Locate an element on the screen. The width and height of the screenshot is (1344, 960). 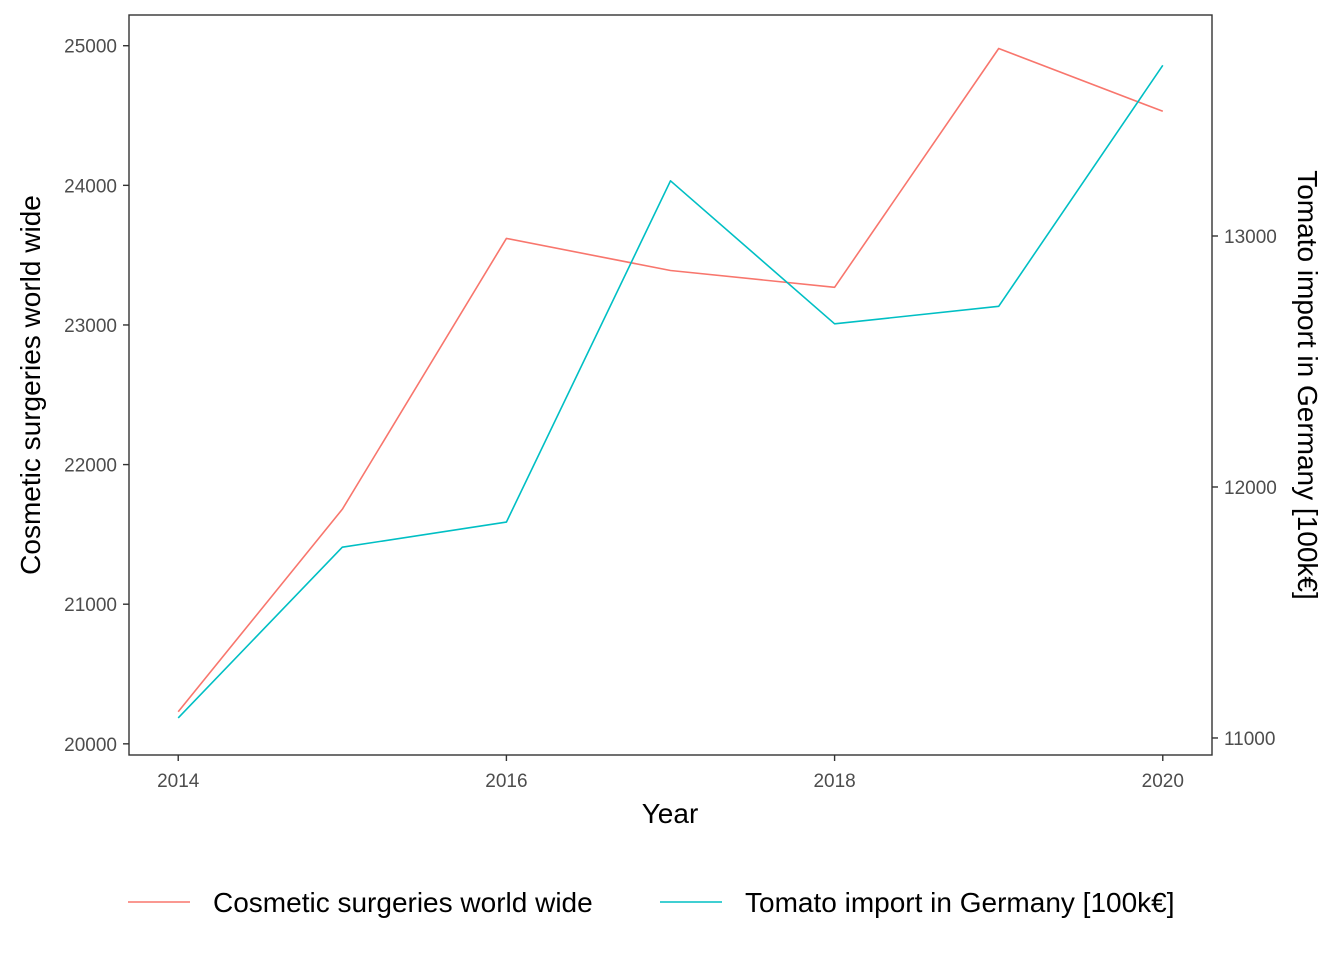
x-tick-label: 2014 is located at coordinates (178, 781).